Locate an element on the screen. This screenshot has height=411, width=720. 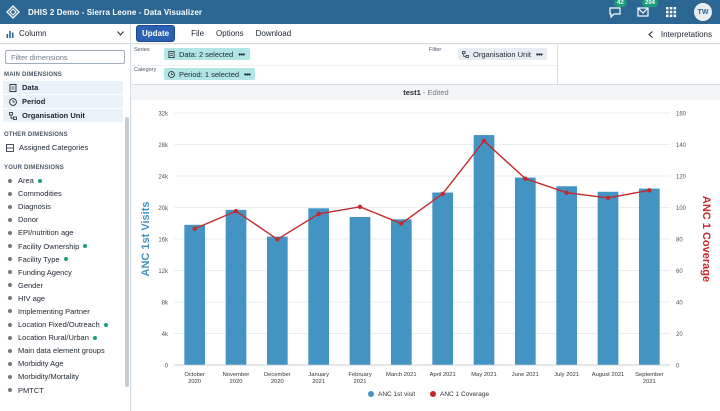
menu-options: Options is located at coordinates (230, 33).